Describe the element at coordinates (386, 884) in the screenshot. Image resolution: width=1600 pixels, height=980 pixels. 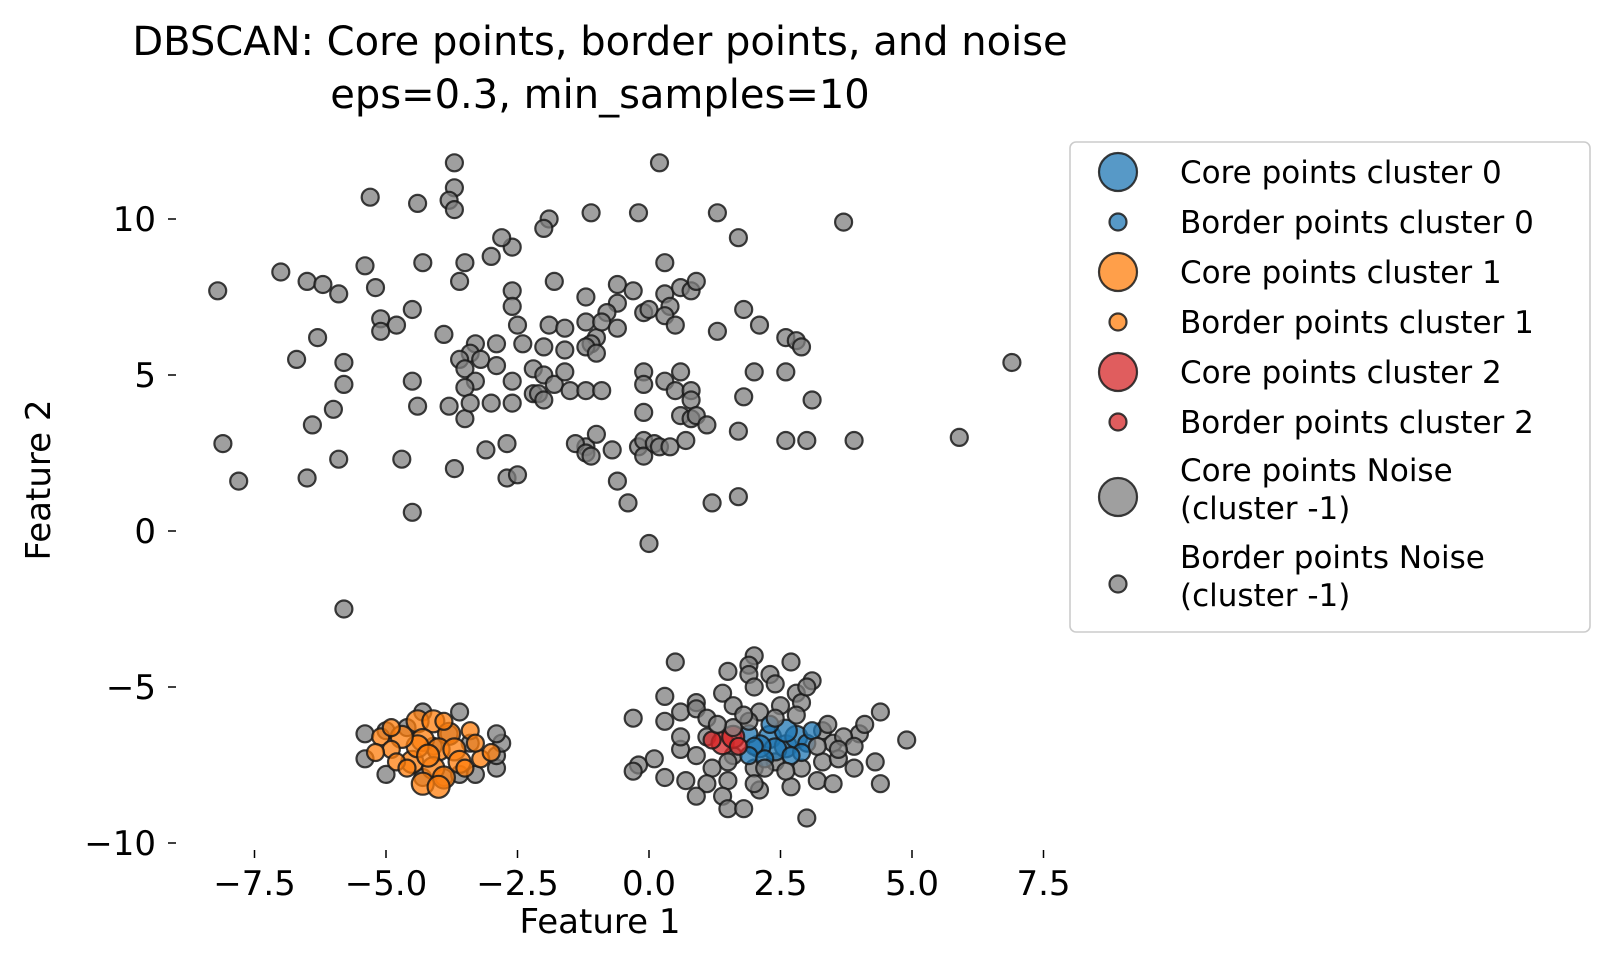
I see `x-tick-label: −5.0` at that location.